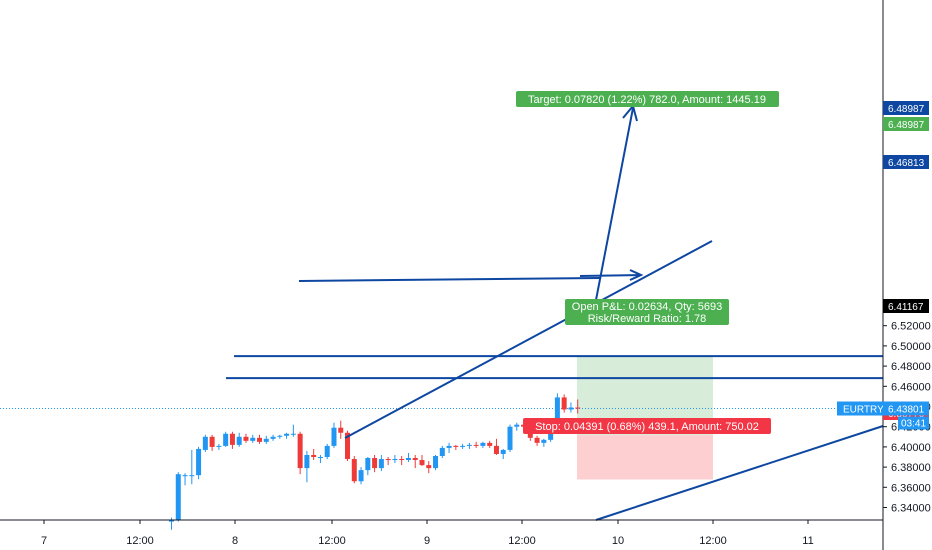 The height and width of the screenshot is (550, 932). I want to click on wedge-lower-line, so click(528, 339).